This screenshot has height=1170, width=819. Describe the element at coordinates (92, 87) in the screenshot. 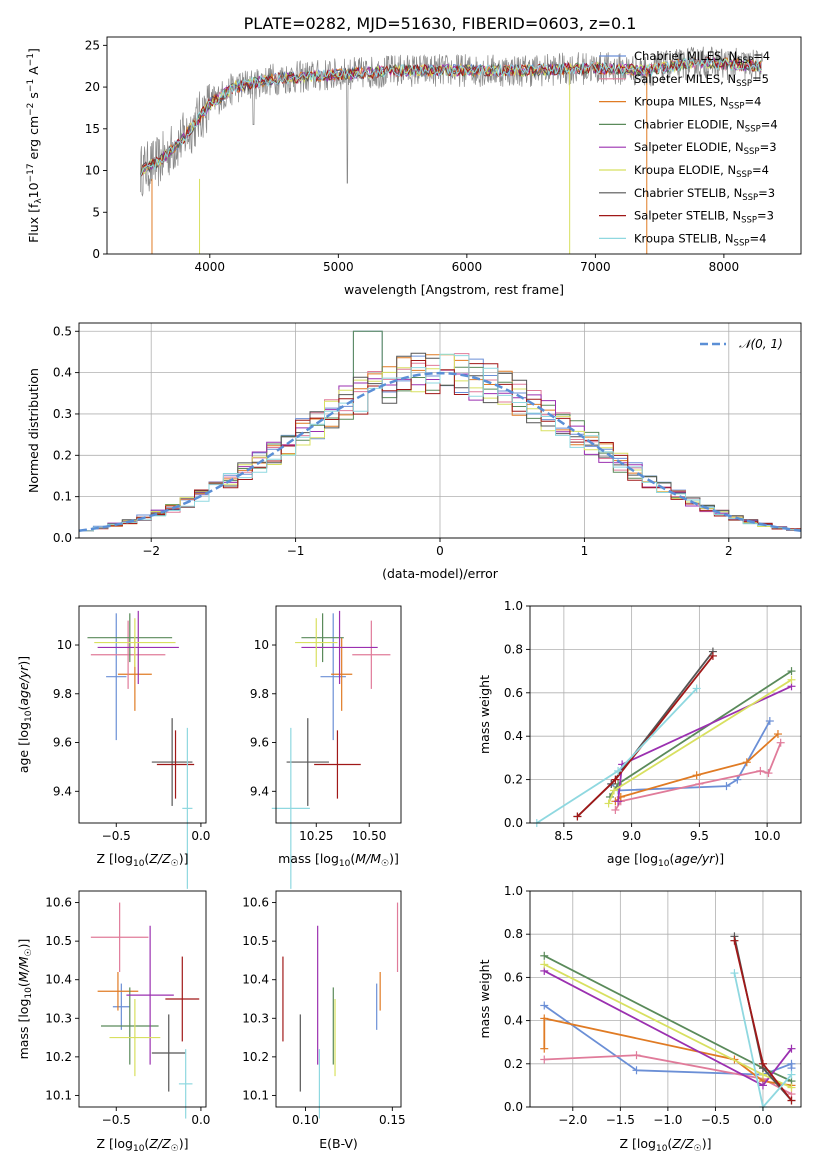

I see `y-tick-label: 20` at that location.